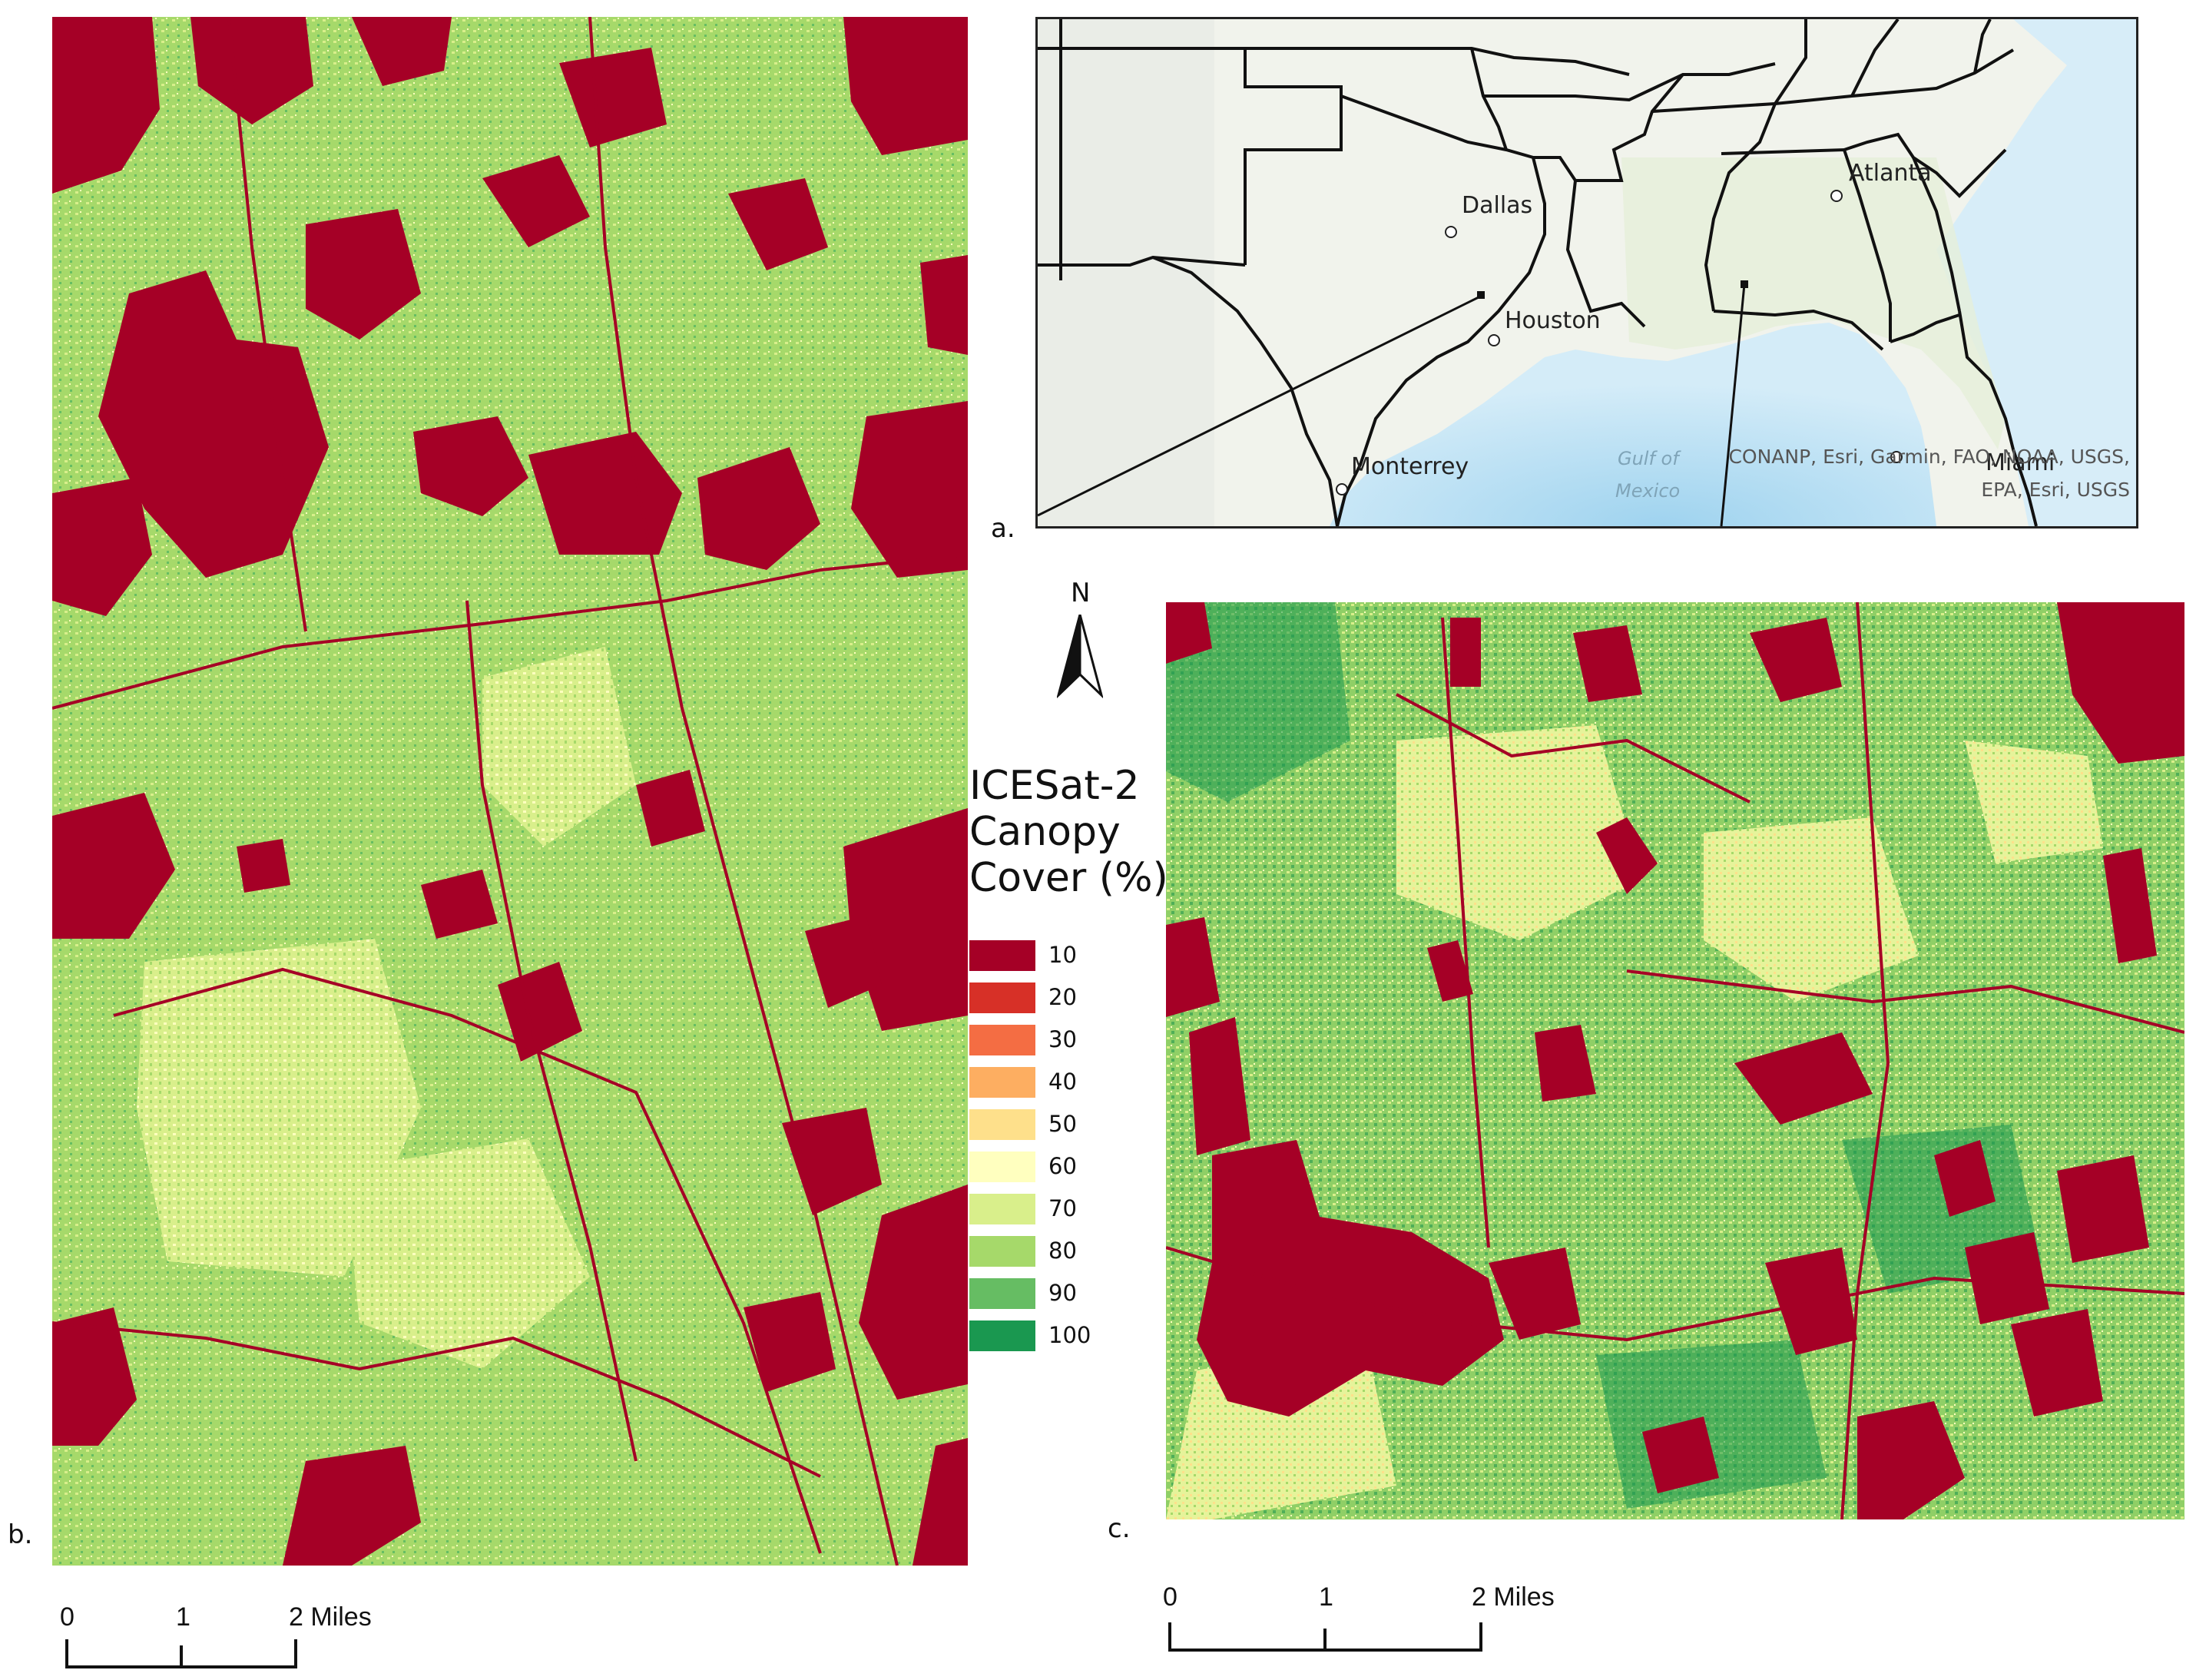 The height and width of the screenshot is (1680, 2196). I want to click on scale-bar-c, so click(1325, 1637).